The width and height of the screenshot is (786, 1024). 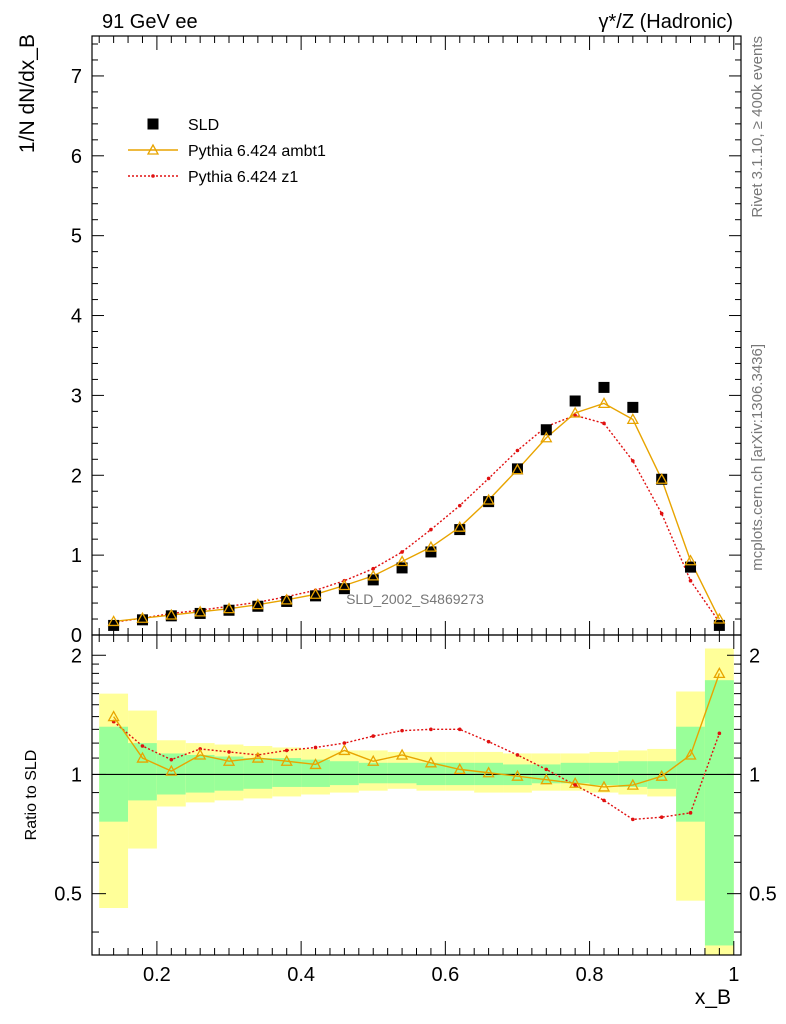 I want to click on header-process: γ*/Z (Hadronic), so click(x=666, y=22).